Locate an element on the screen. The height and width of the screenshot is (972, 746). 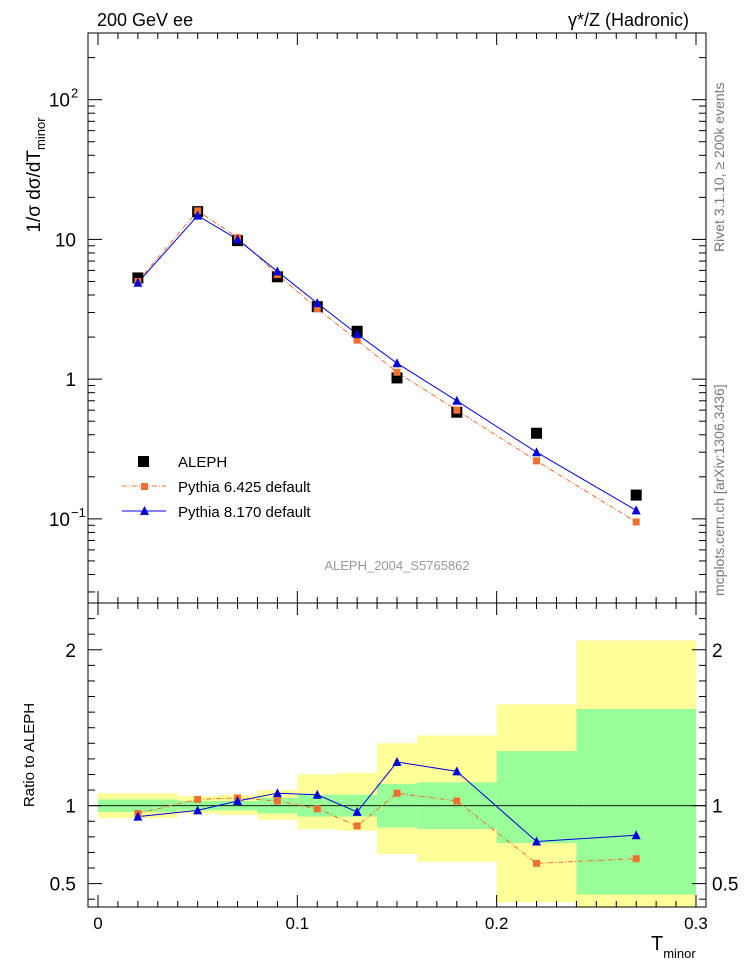
ratio-series is located at coordinates (387, 812).